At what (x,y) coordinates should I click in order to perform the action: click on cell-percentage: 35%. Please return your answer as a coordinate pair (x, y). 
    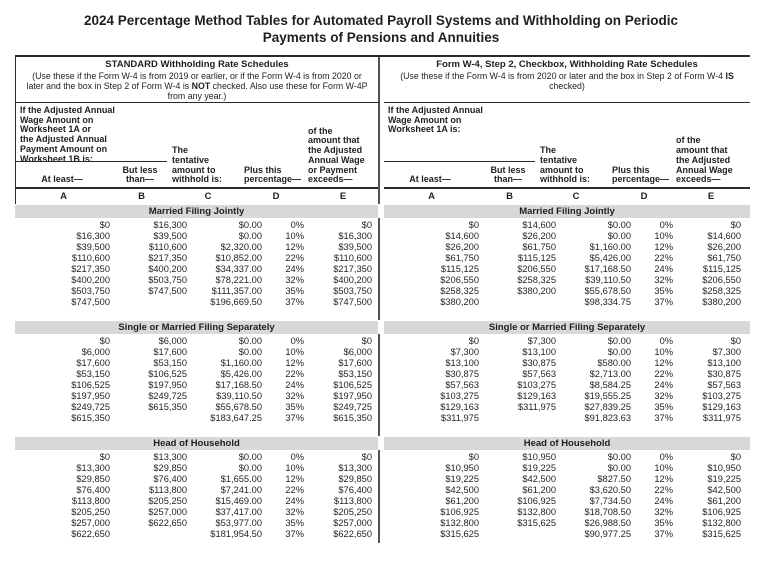
    Looking at the image, I should click on (663, 291).